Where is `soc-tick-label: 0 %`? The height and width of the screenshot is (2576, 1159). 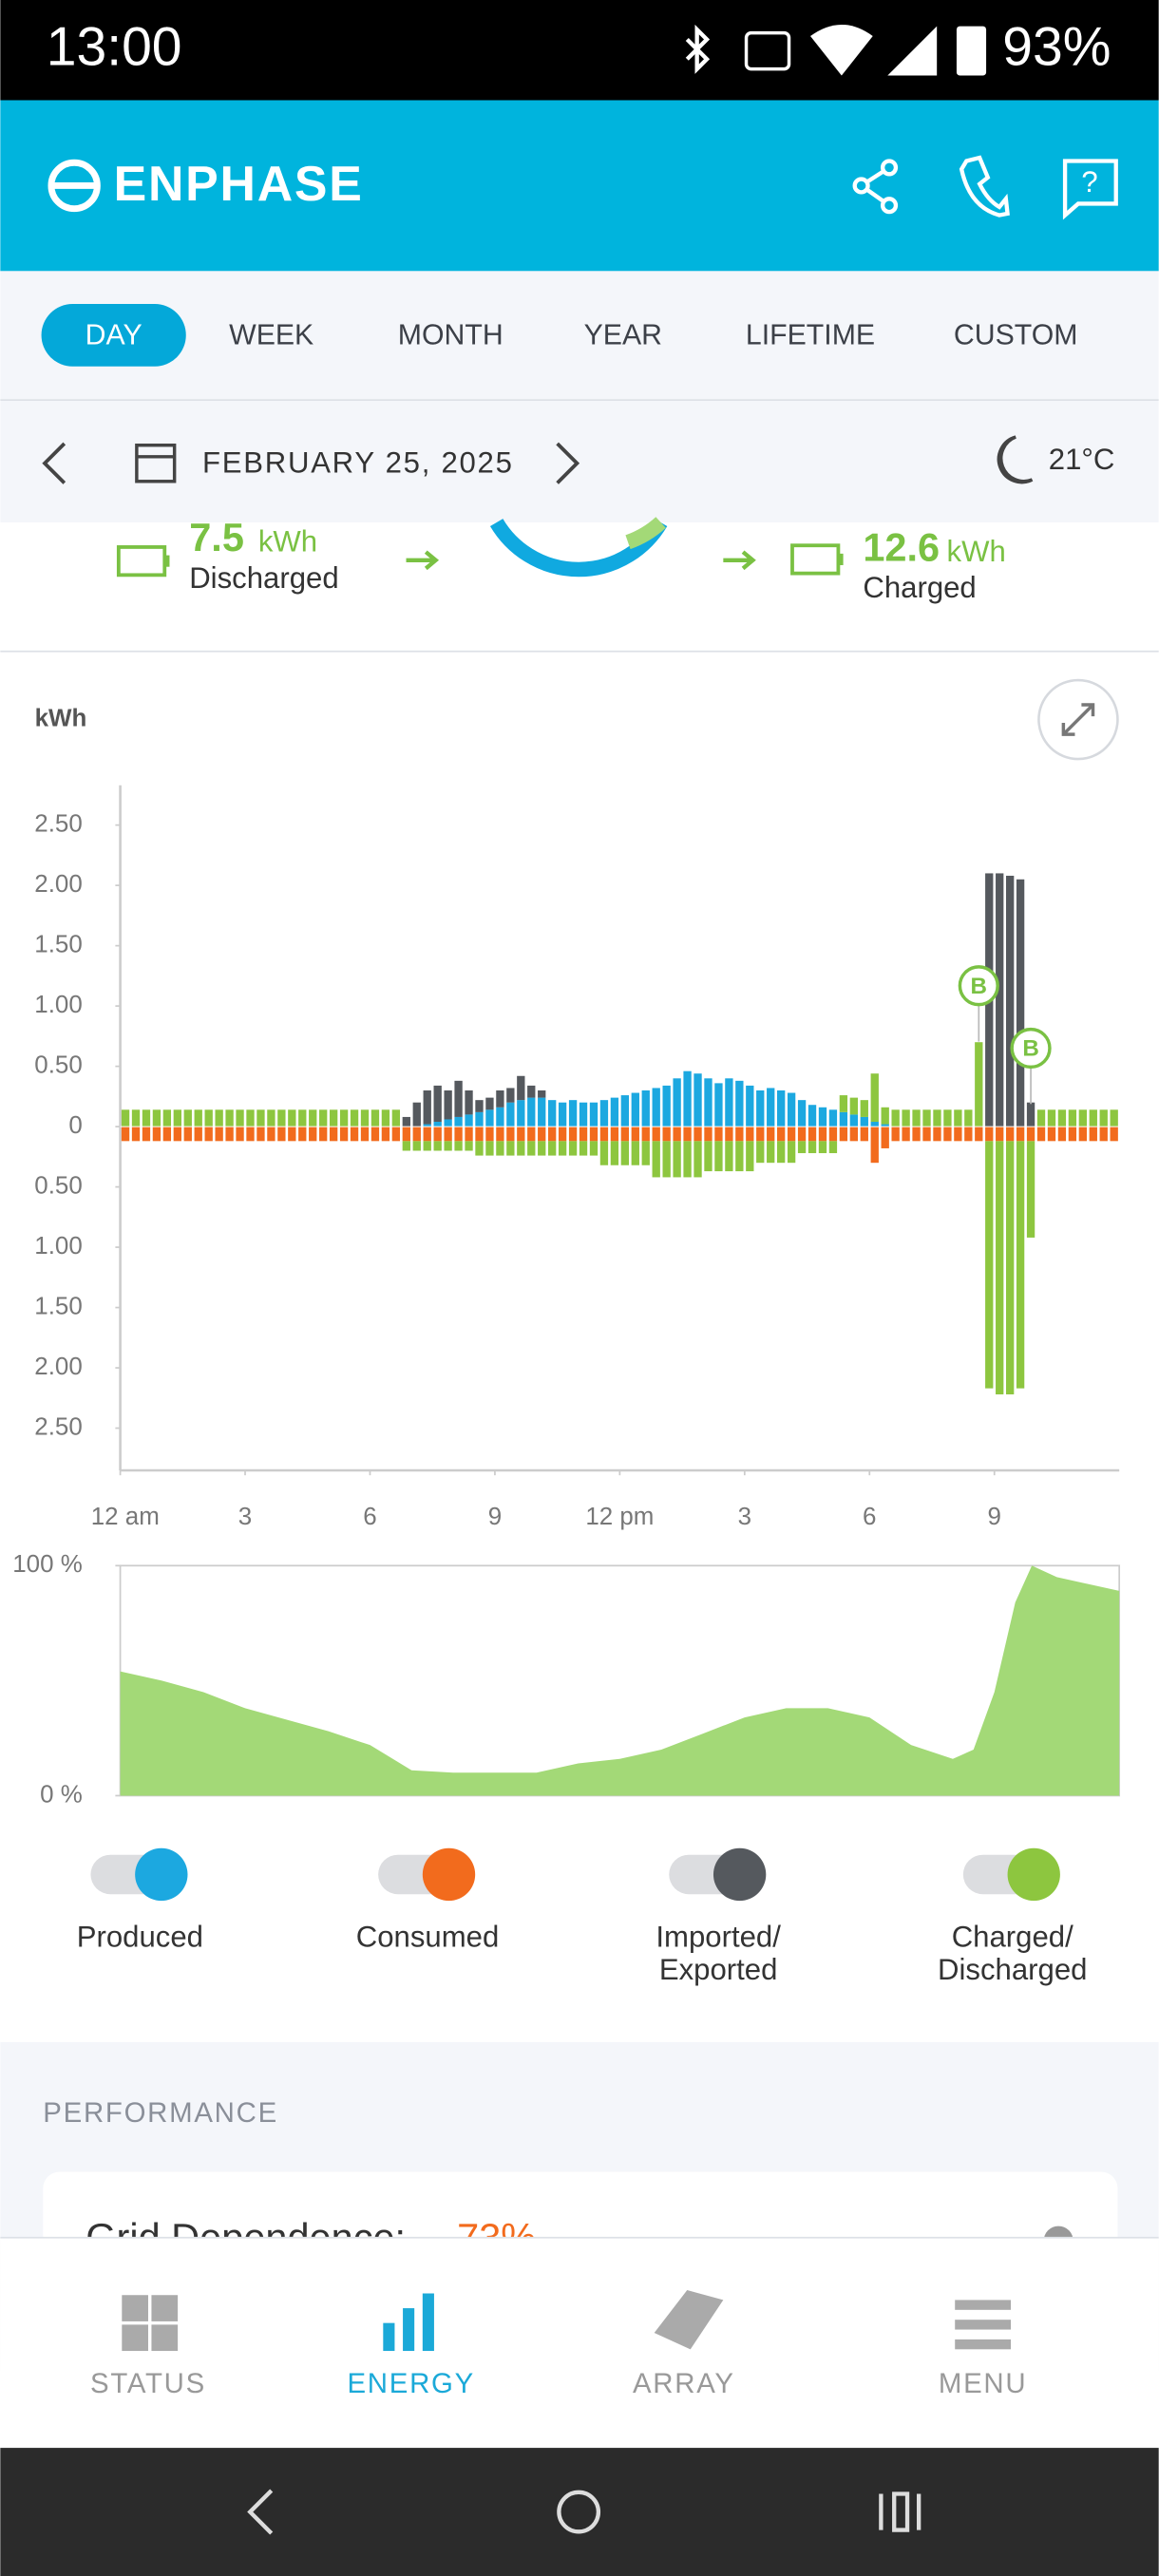
soc-tick-label: 0 % is located at coordinates (61, 1794).